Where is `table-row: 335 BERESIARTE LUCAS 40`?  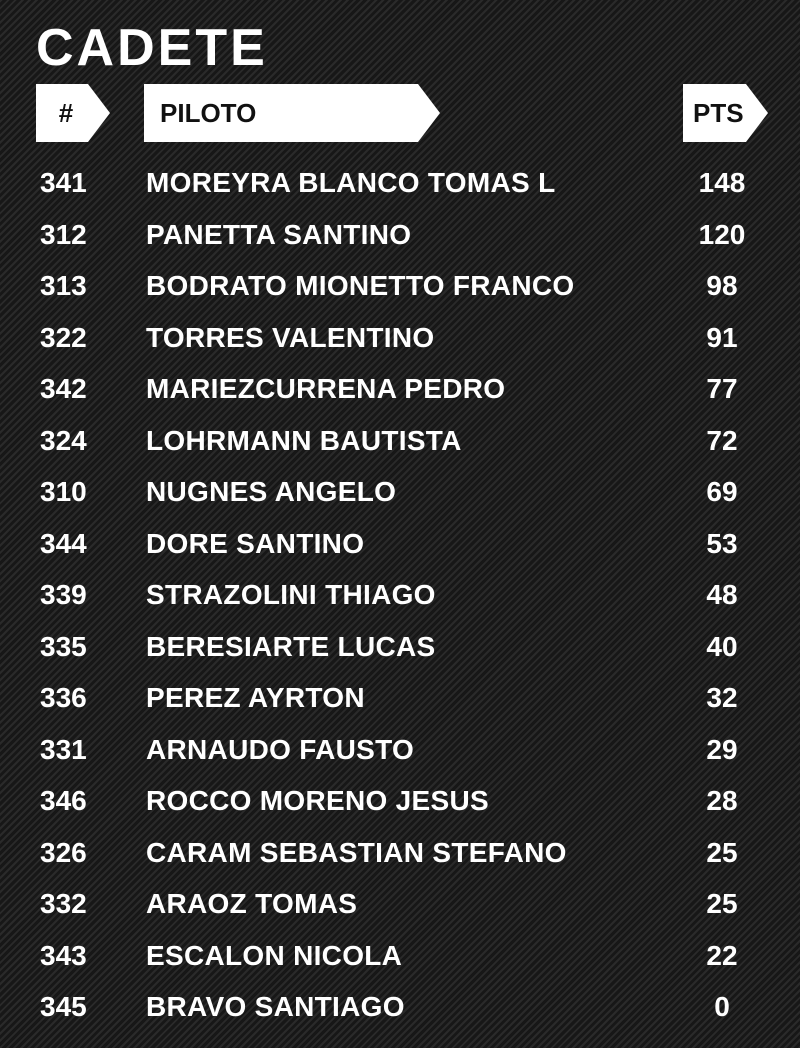 table-row: 335 BERESIARTE LUCAS 40 is located at coordinates (400, 647).